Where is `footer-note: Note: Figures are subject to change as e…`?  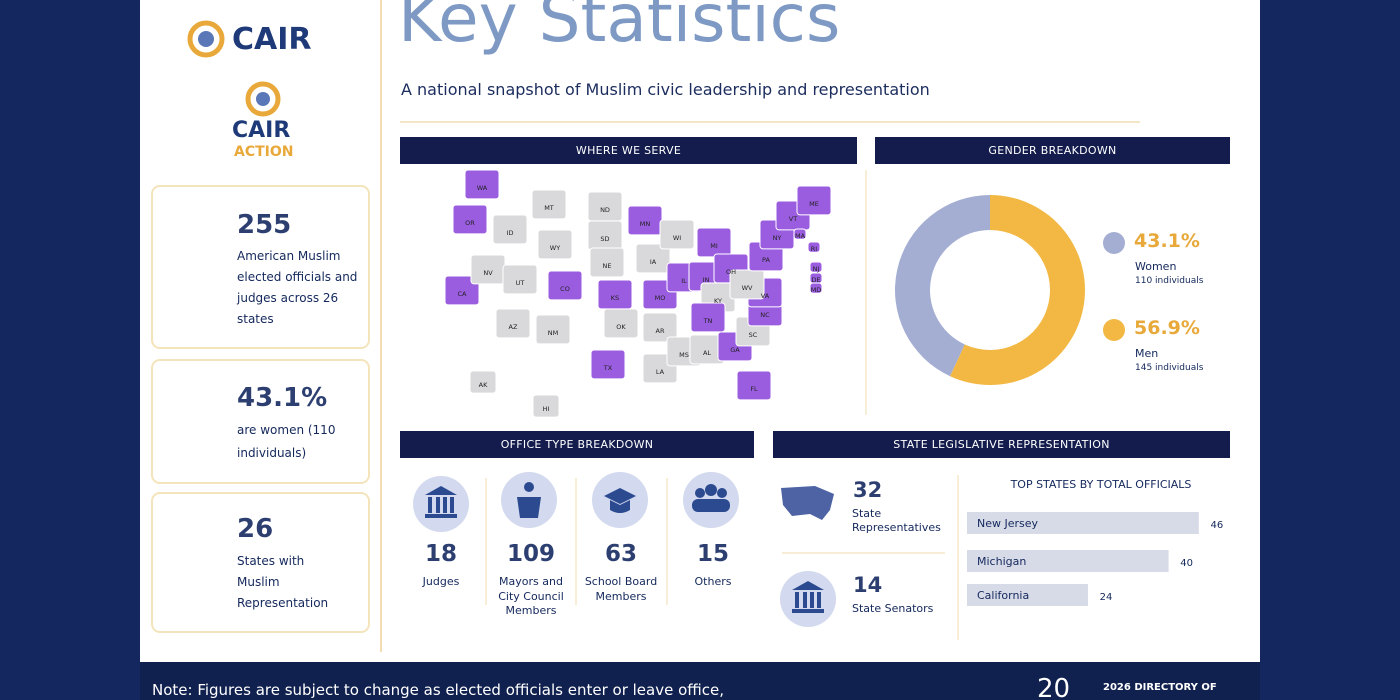
footer-note: Note: Figures are subject to change as e… is located at coordinates (438, 690).